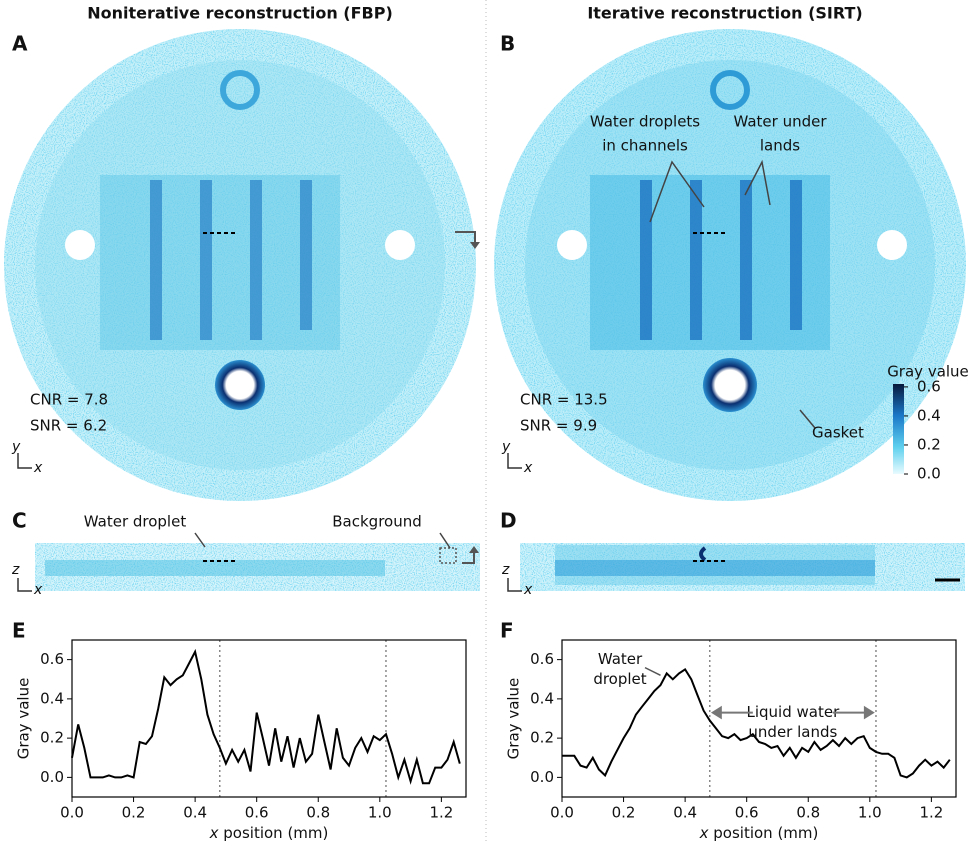  Describe the element at coordinates (240, 13) in the screenshot. I see `panel-title: Noniterative reconstruction (FBP)` at that location.